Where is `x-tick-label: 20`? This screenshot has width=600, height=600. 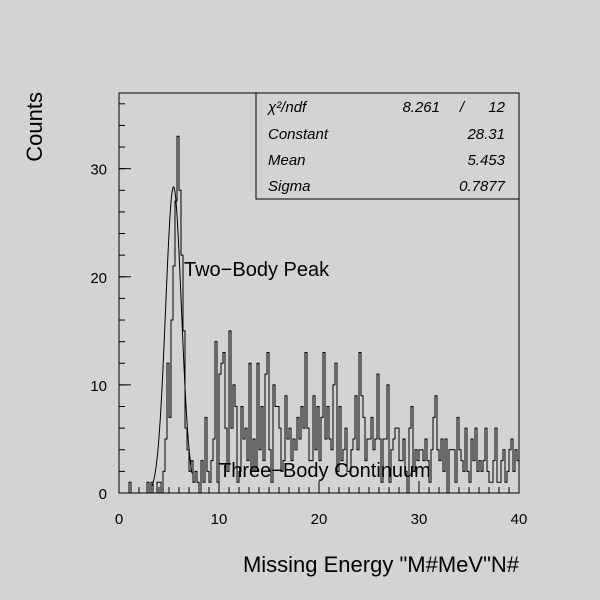 x-tick-label: 20 is located at coordinates (319, 519).